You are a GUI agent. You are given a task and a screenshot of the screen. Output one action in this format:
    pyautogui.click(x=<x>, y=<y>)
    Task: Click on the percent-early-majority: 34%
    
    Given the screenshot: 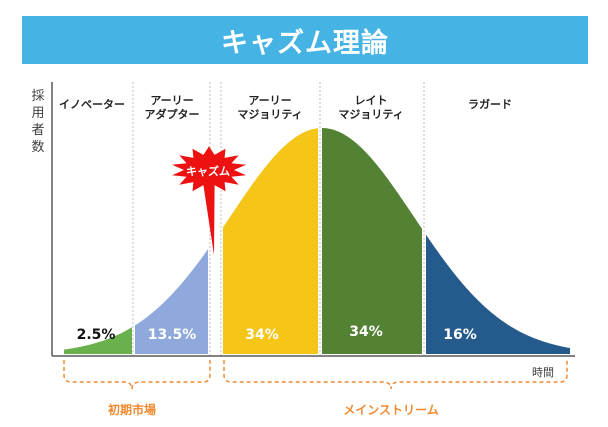 What is the action you would take?
    pyautogui.click(x=262, y=335)
    